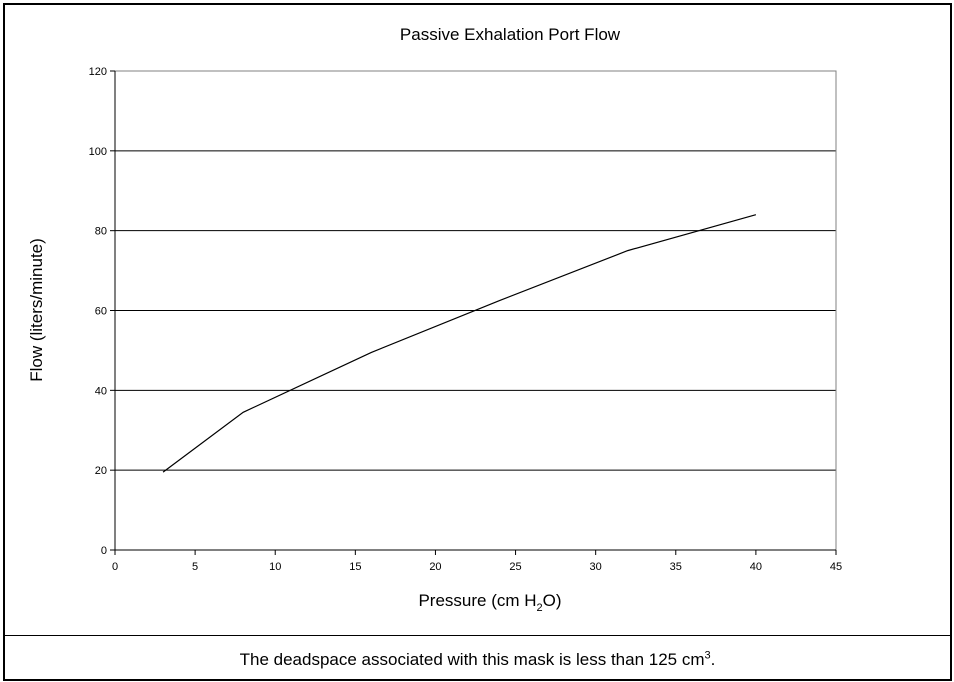 The height and width of the screenshot is (682, 954). What do you see at coordinates (596, 567) in the screenshot?
I see `x-tick-label-30: 30` at bounding box center [596, 567].